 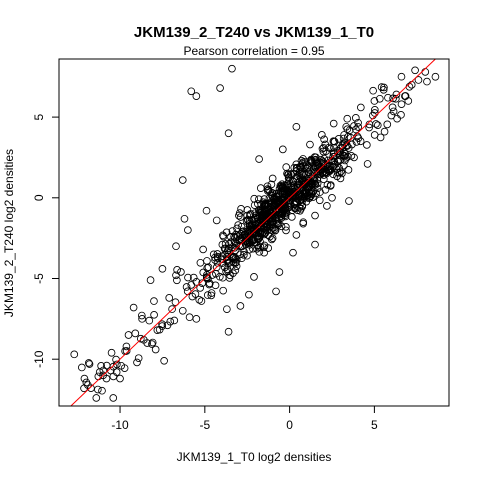 I want to click on y-tick-label: 0, so click(x=39, y=197).